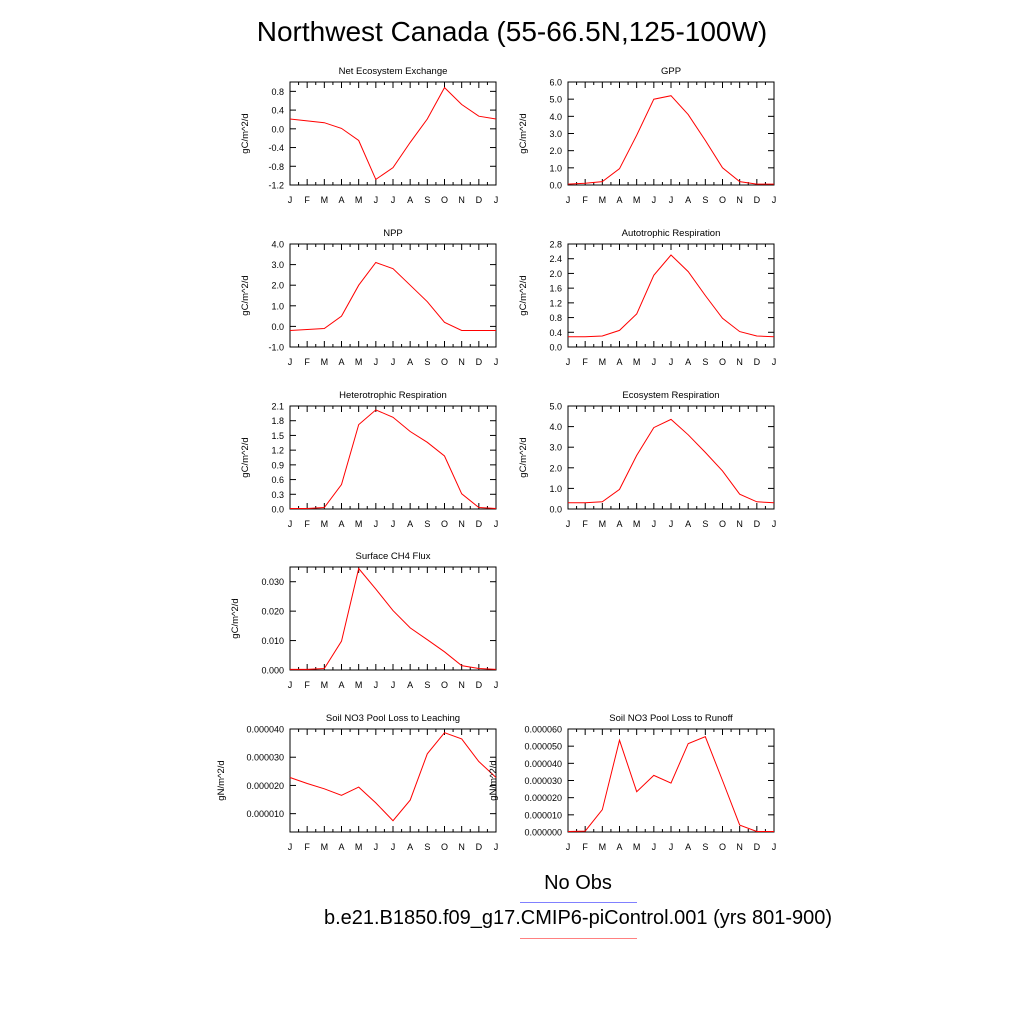 This screenshot has width=1024, height=1024. I want to click on y-tick-label: 0.000030, so click(543, 781).